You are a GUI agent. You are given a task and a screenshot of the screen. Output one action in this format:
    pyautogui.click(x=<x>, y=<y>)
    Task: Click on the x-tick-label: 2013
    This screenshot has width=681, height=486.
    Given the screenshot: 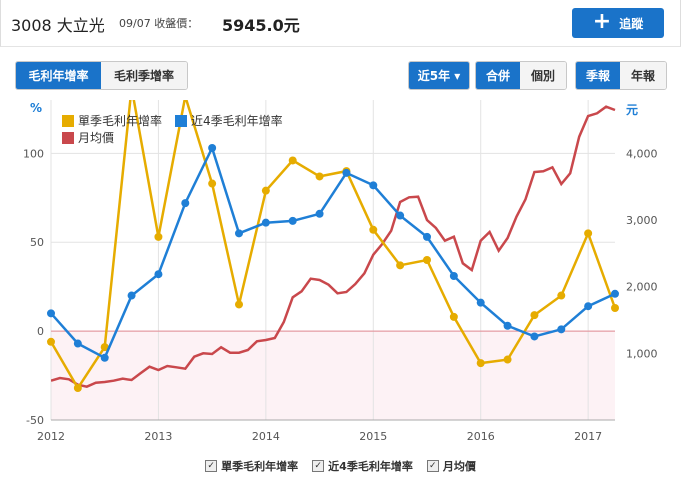 What is the action you would take?
    pyautogui.click(x=158, y=436)
    